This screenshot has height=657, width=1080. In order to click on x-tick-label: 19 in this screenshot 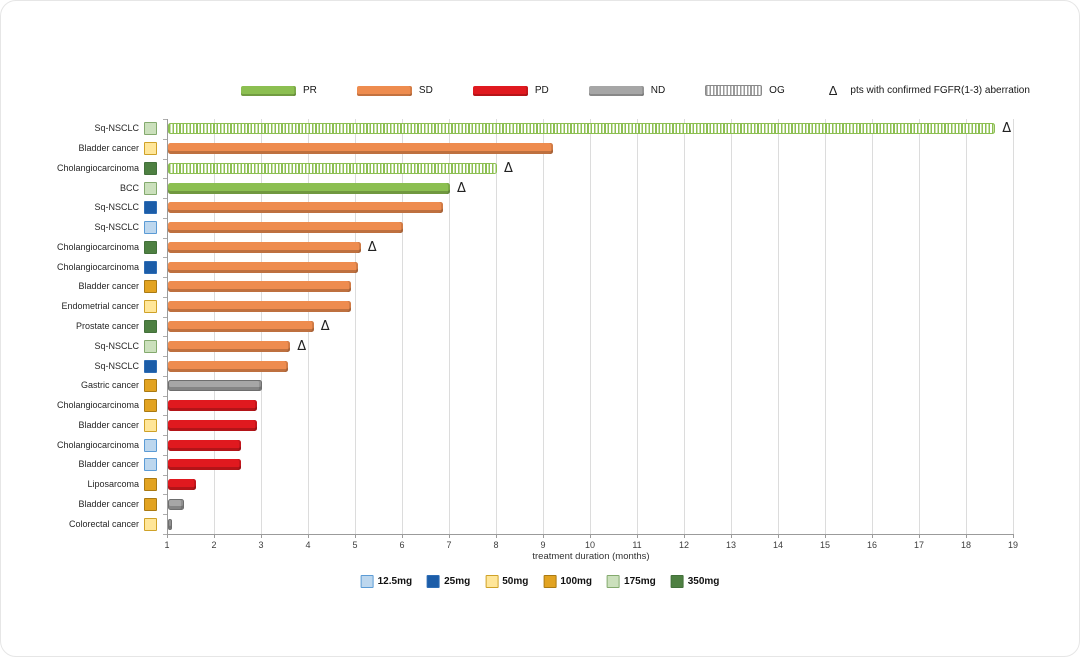, I will do `click(1013, 545)`.